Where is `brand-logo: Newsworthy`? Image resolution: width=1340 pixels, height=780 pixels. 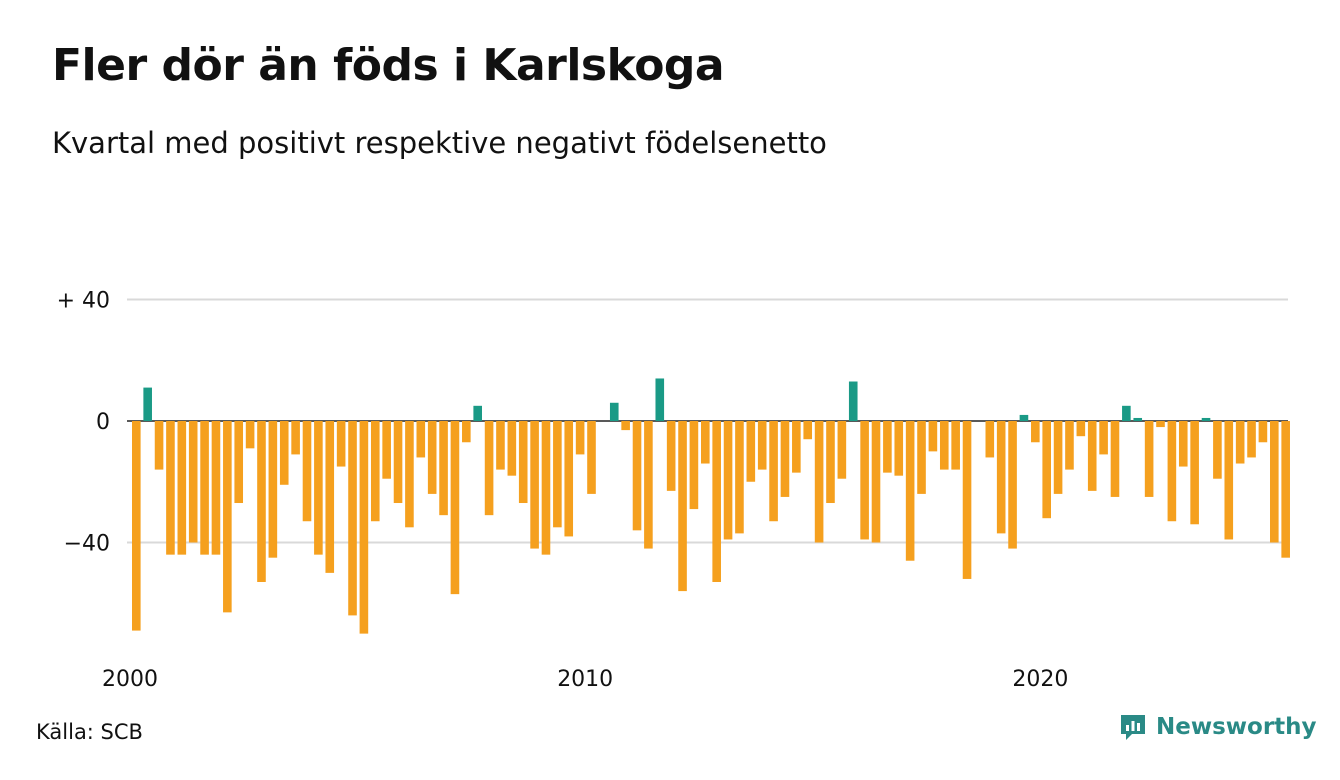
brand-logo: Newsworthy is located at coordinates (1217, 727).